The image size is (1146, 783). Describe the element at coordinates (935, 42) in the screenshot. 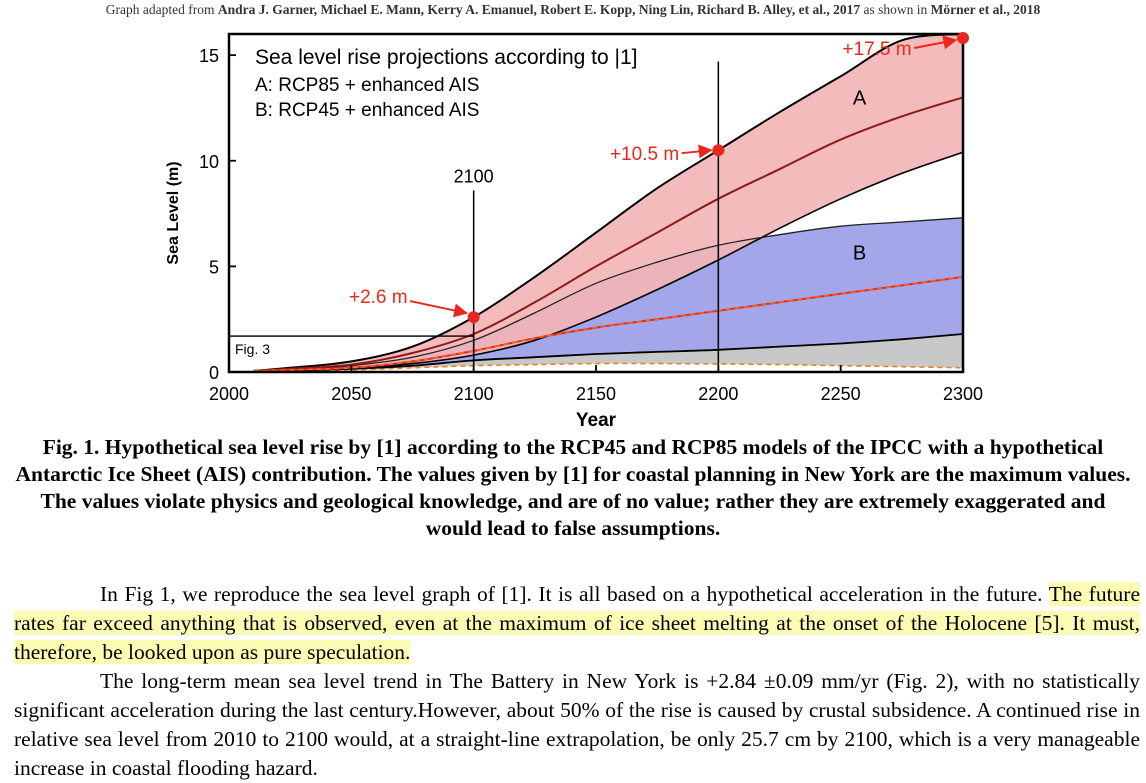

I see `marker-2300-arrow` at that location.